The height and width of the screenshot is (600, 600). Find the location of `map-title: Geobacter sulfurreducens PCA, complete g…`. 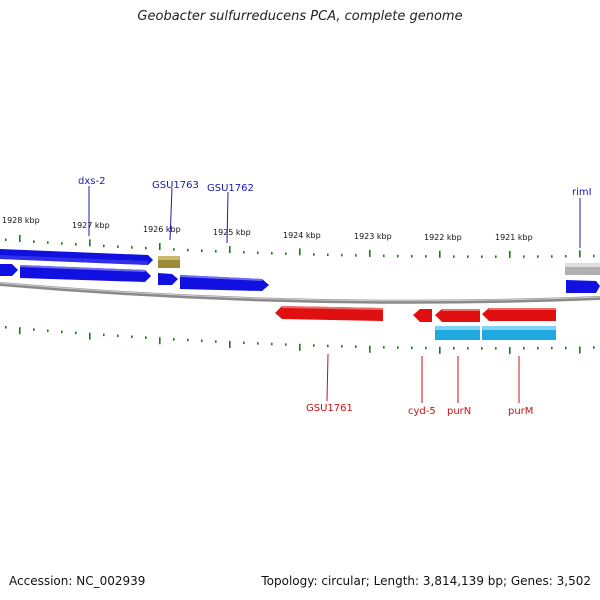

map-title: Geobacter sulfurreducens PCA, complete g… is located at coordinates (300, 16).